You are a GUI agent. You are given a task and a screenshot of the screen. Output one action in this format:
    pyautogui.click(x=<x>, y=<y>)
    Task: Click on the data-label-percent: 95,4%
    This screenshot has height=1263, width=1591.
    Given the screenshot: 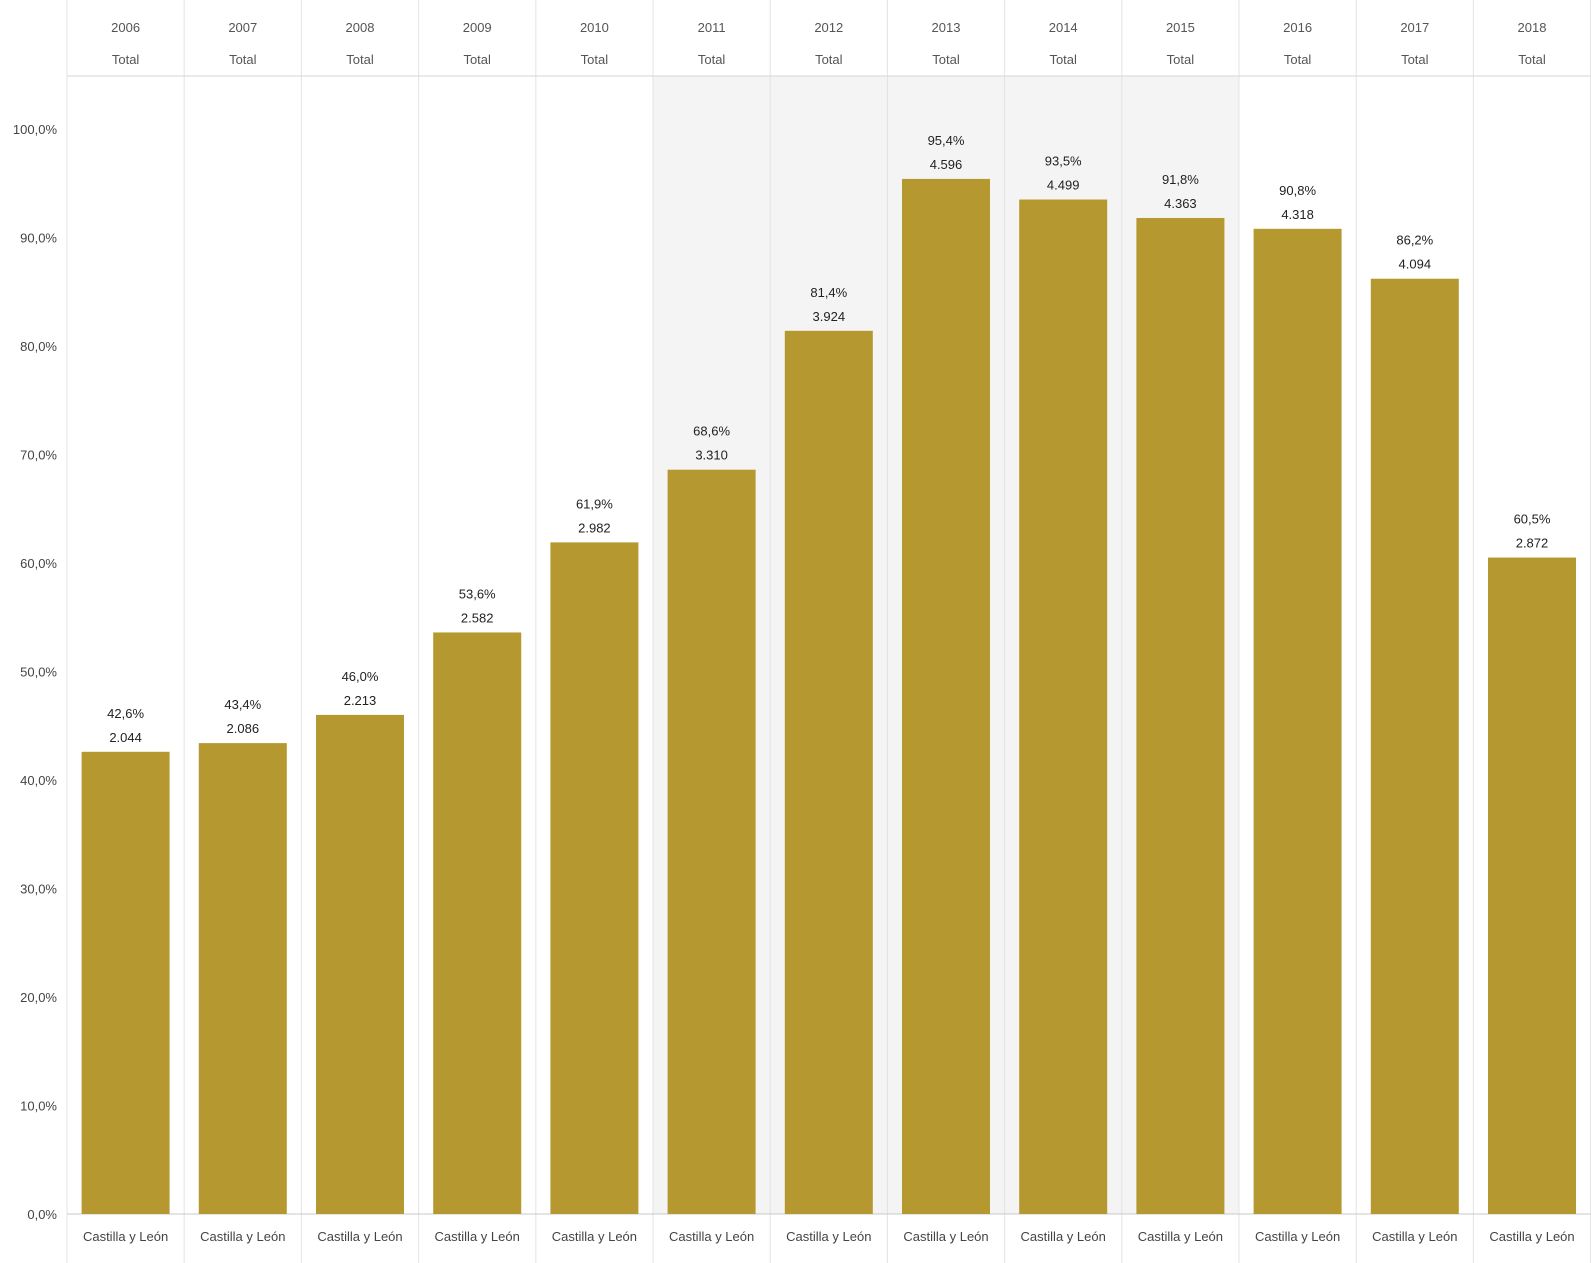 What is the action you would take?
    pyautogui.click(x=946, y=140)
    